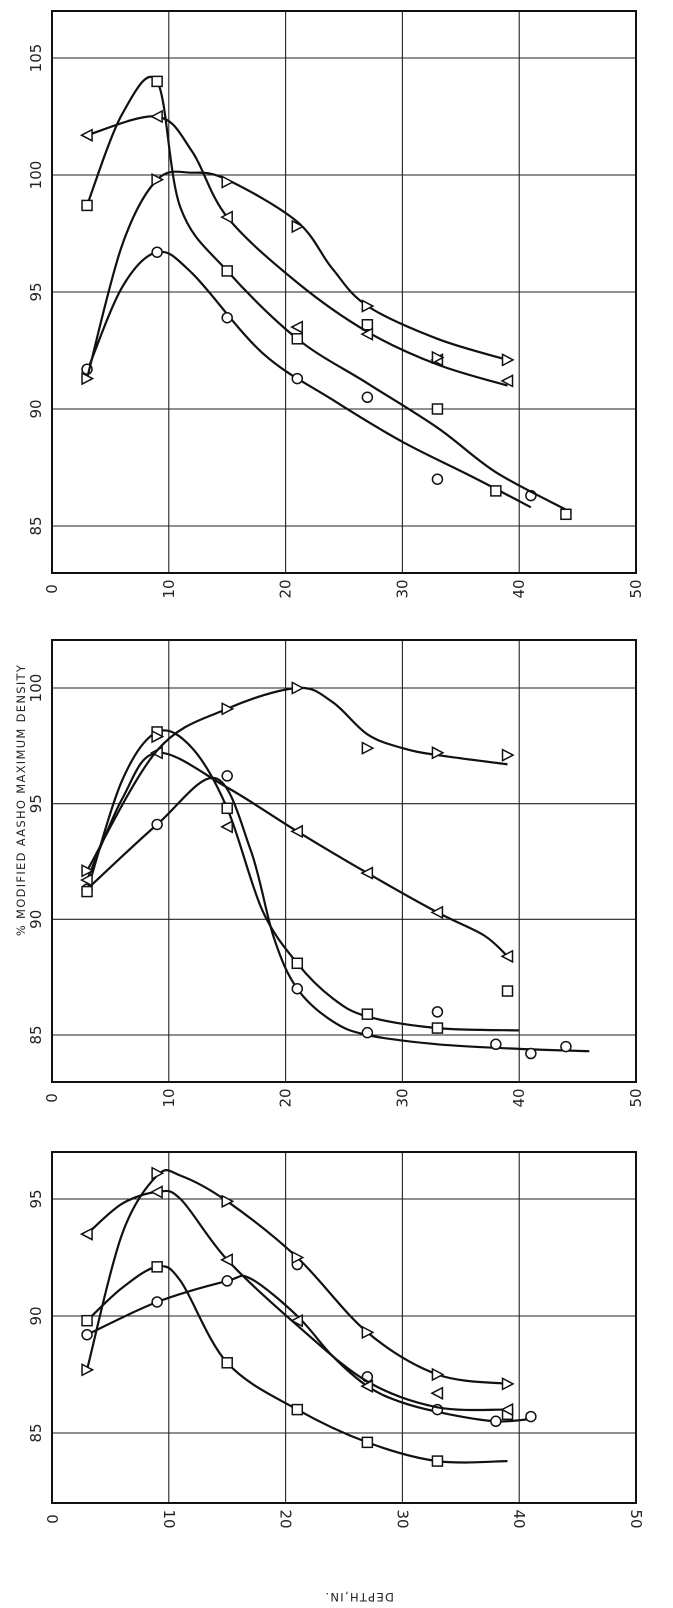 This screenshot has height=1608, width=673. I want to click on series-square, so click(300, 880).